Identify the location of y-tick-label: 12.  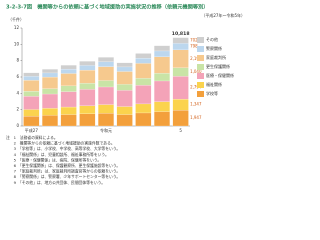
(17, 27).